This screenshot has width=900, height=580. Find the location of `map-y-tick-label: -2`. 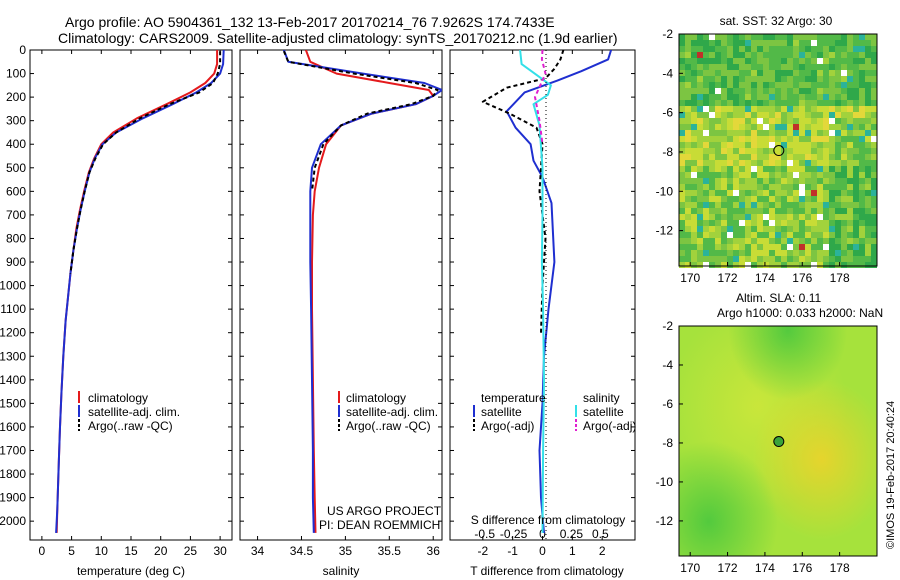

map-y-tick-label: -2 is located at coordinates (667, 326).